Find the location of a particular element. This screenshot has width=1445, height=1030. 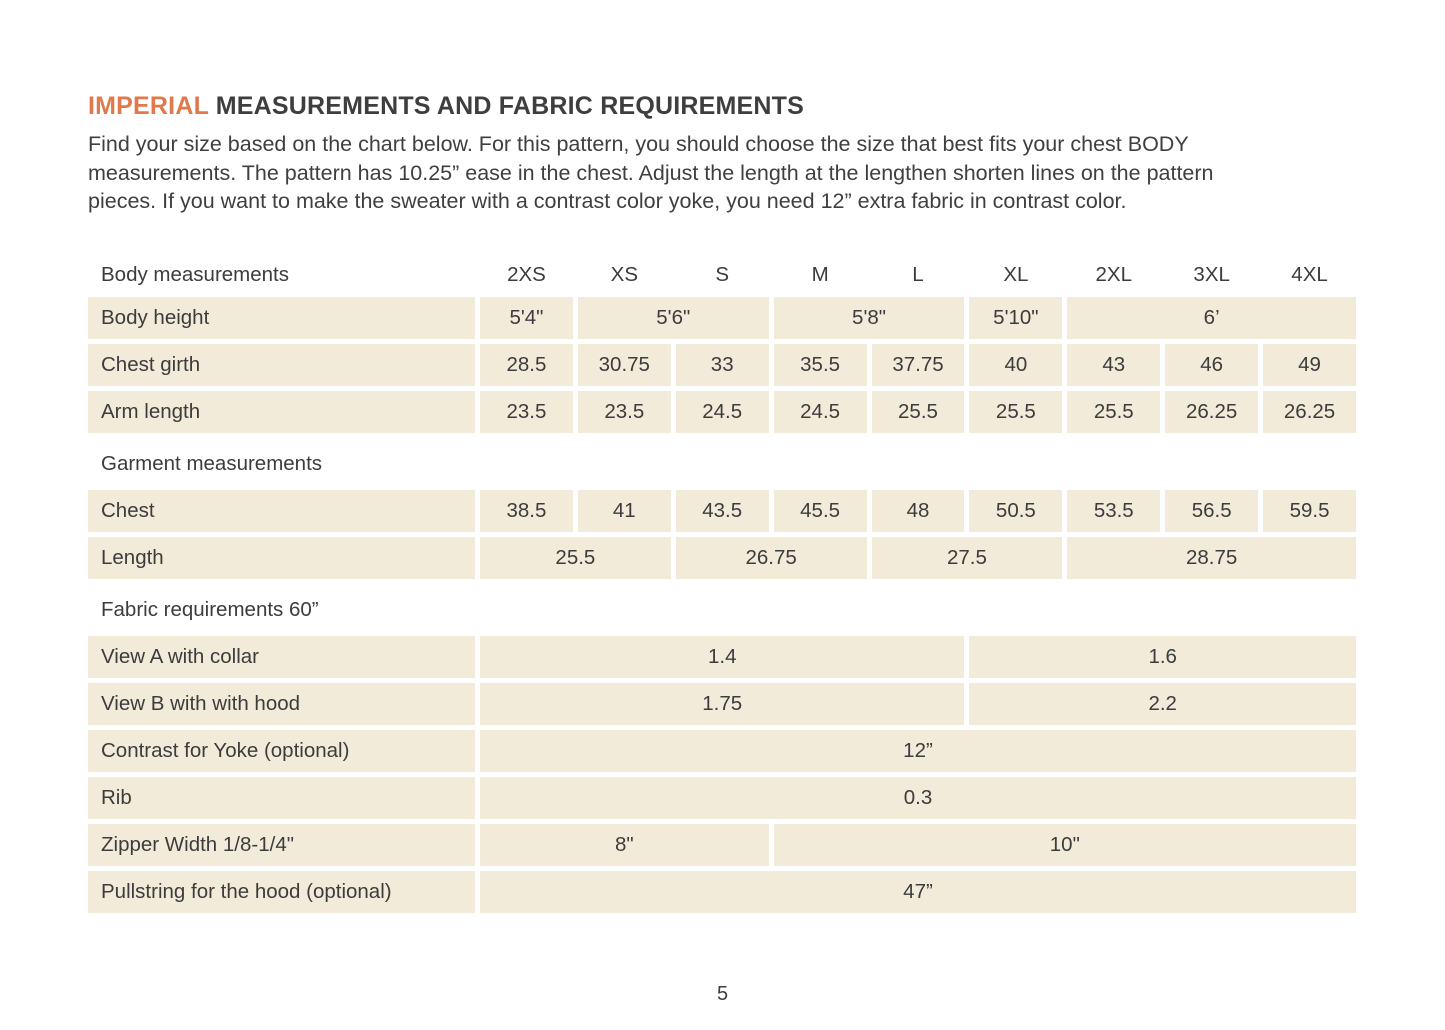

table-cell: 27.5 is located at coordinates (967, 557).